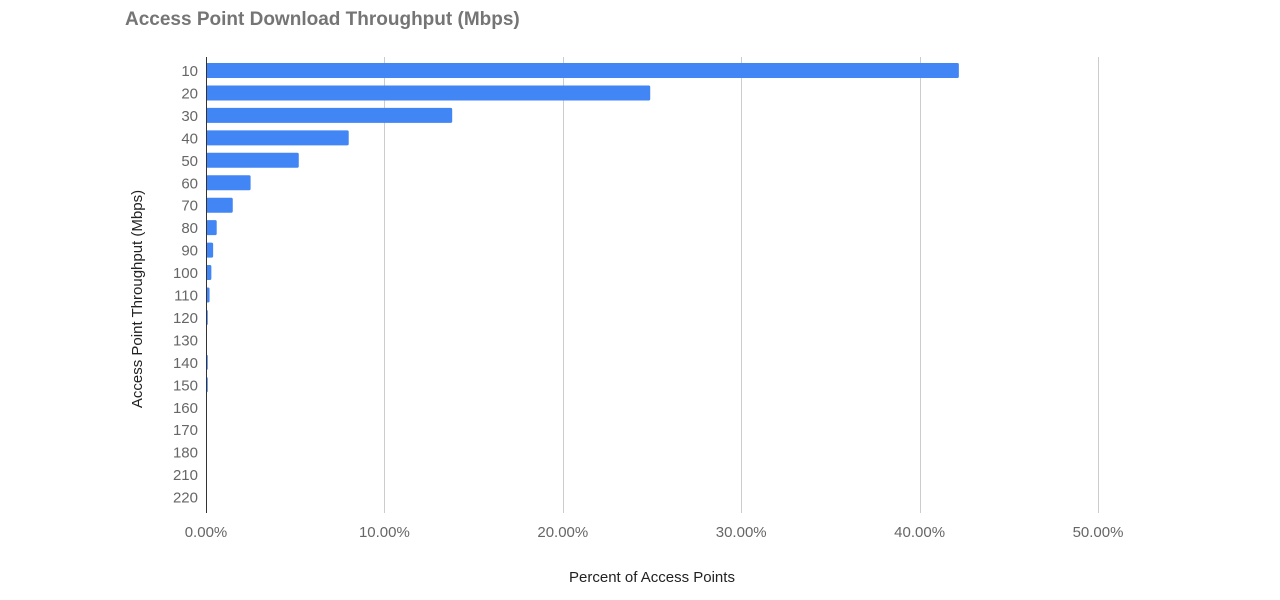 This screenshot has width=1280, height=600. I want to click on y-tick-label: 150, so click(185, 385).